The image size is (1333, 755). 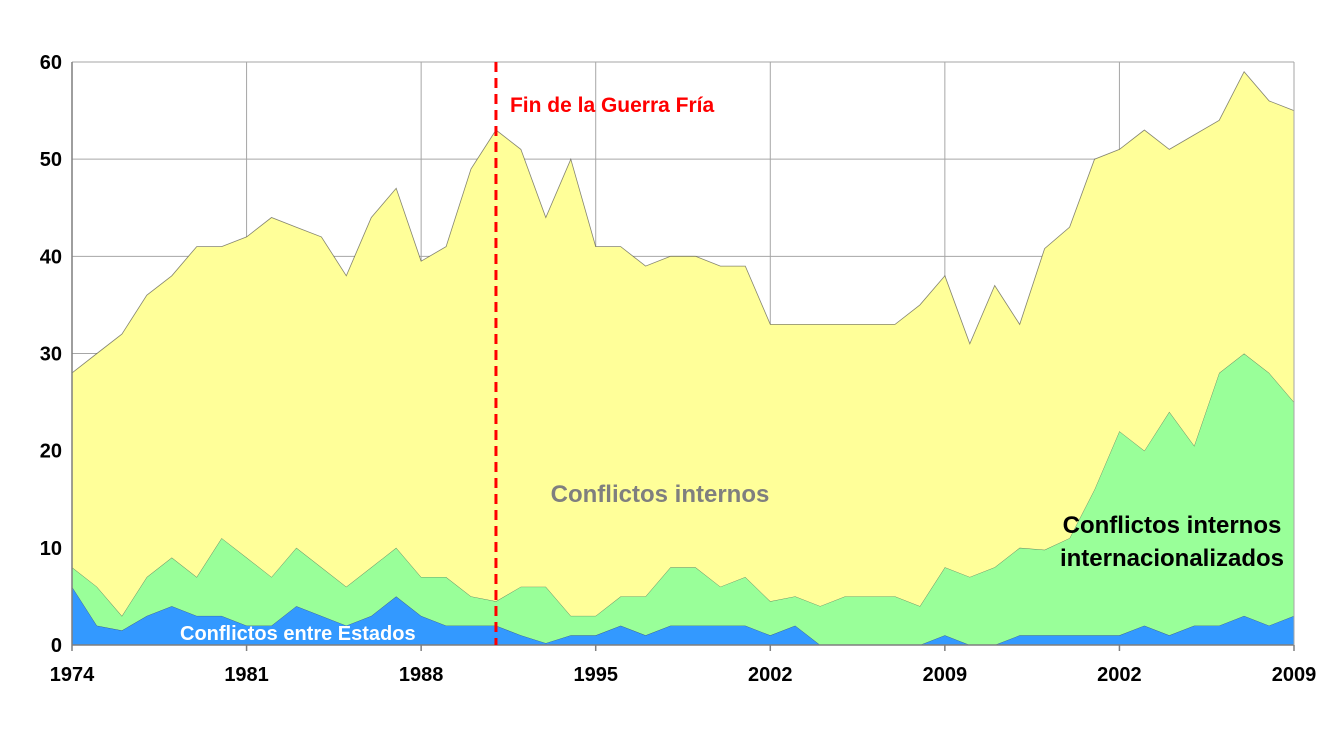 I want to click on y-tick-label: 20, so click(x=51, y=452).